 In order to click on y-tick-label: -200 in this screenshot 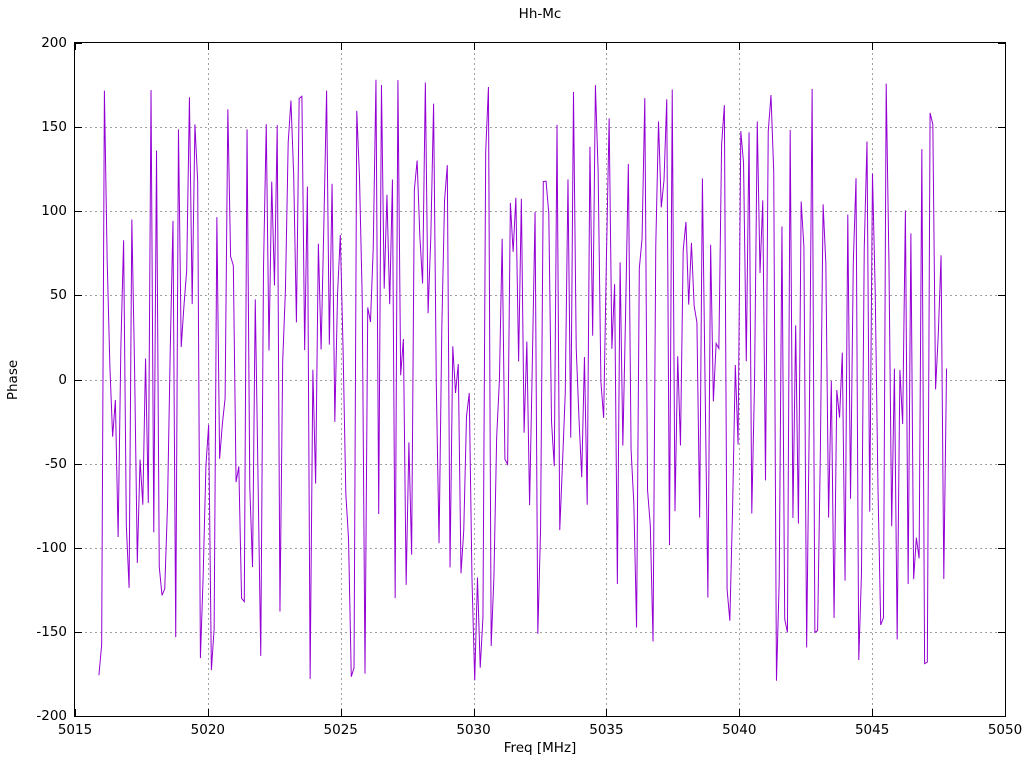, I will do `click(51, 716)`.